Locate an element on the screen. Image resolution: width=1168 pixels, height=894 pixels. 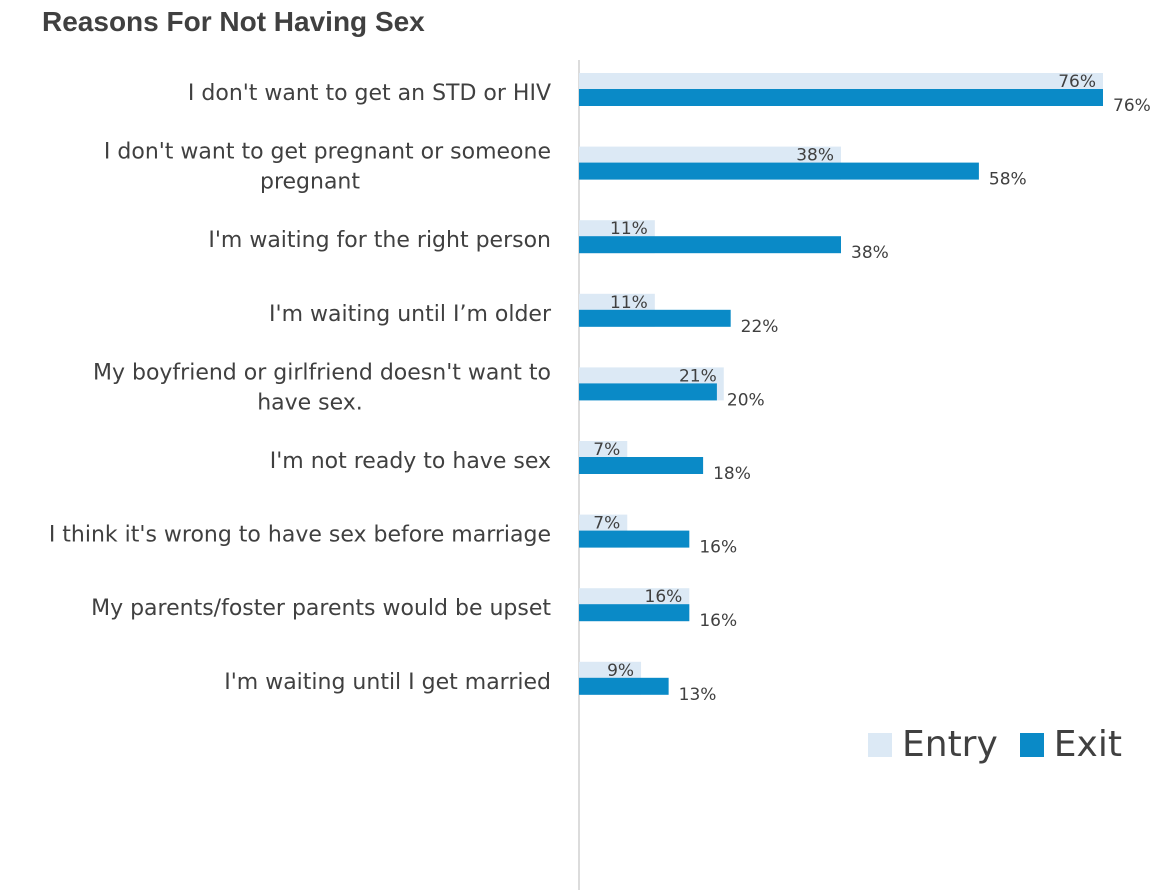
entry-value-label: 38% is located at coordinates (815, 156).